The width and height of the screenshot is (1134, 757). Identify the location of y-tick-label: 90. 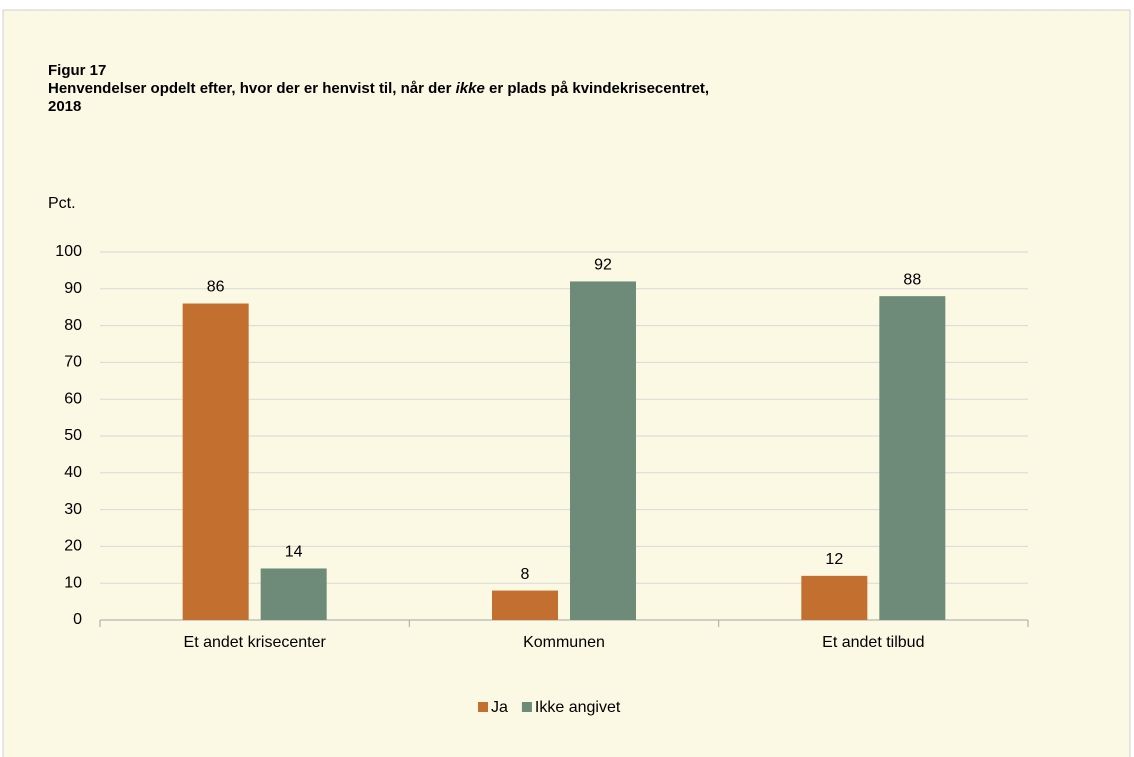
(73, 288).